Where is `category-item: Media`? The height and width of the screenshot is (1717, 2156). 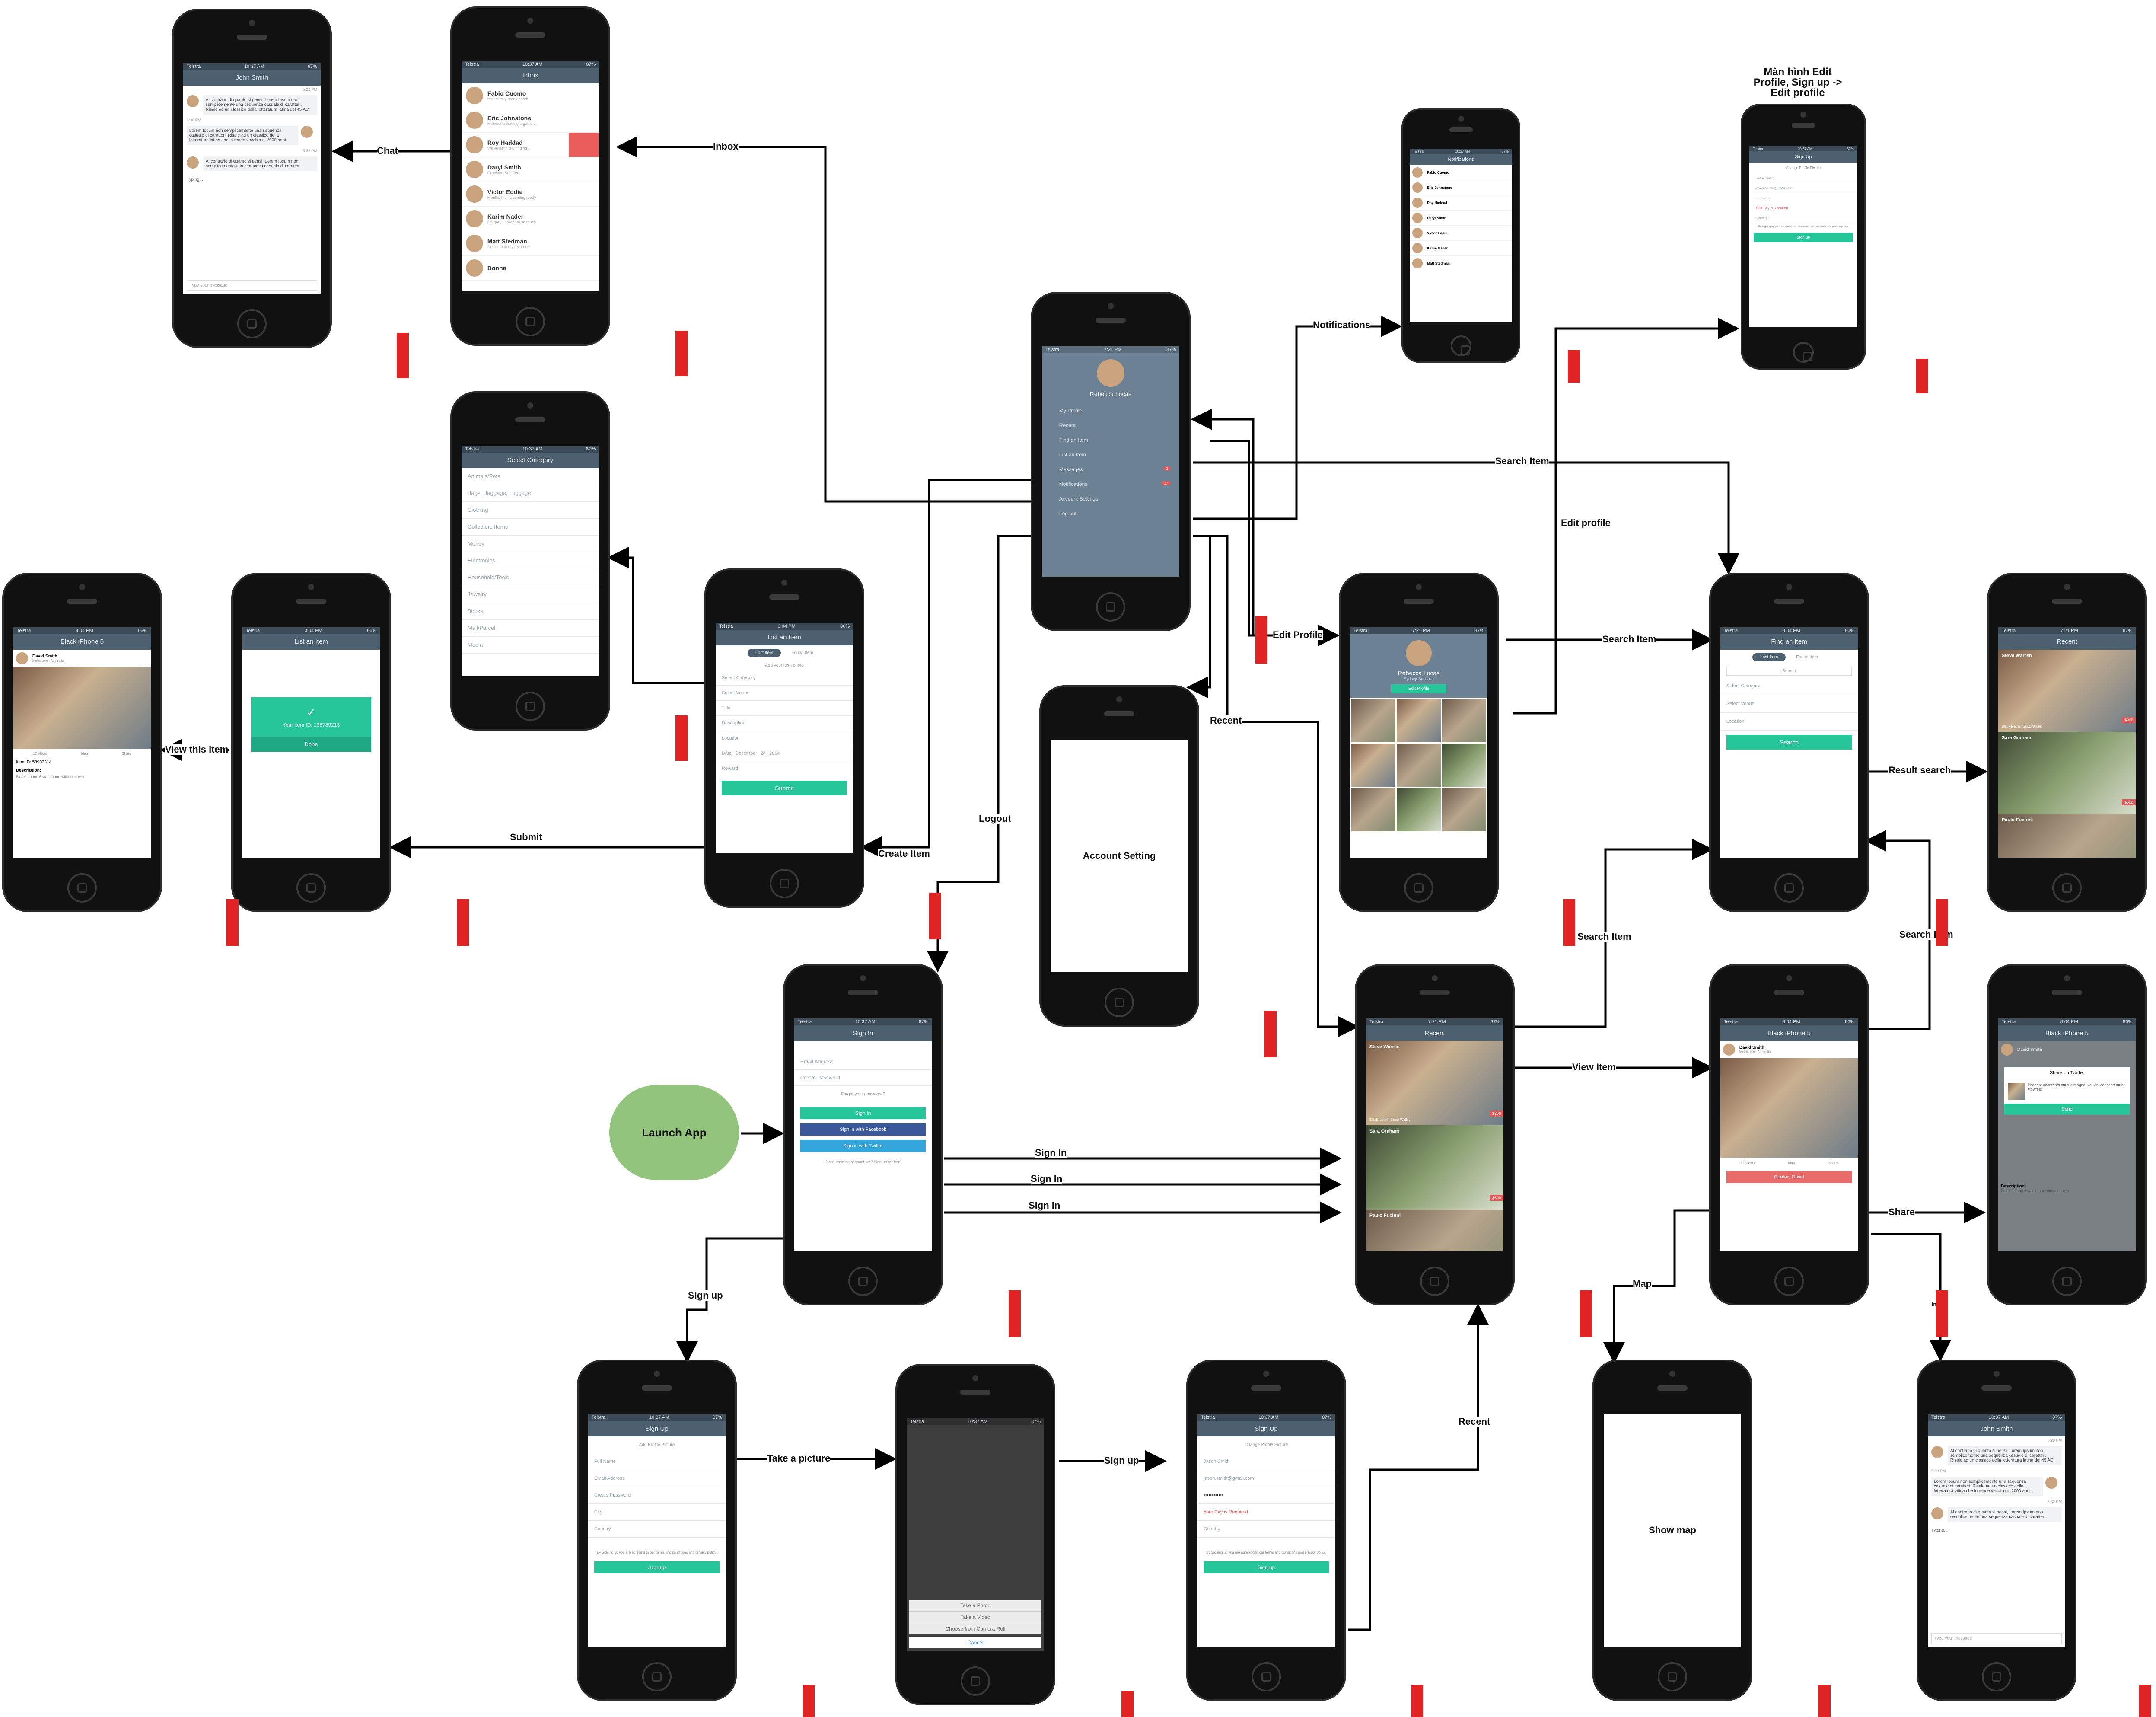 category-item: Media is located at coordinates (530, 645).